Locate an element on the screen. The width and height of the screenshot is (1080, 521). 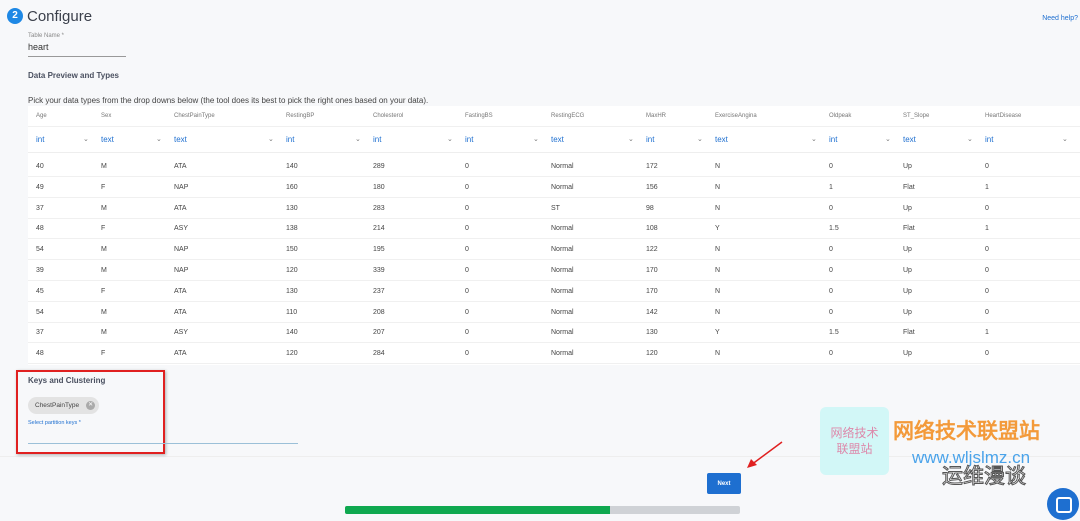
chat-icon is located at coordinates (1063, 504).